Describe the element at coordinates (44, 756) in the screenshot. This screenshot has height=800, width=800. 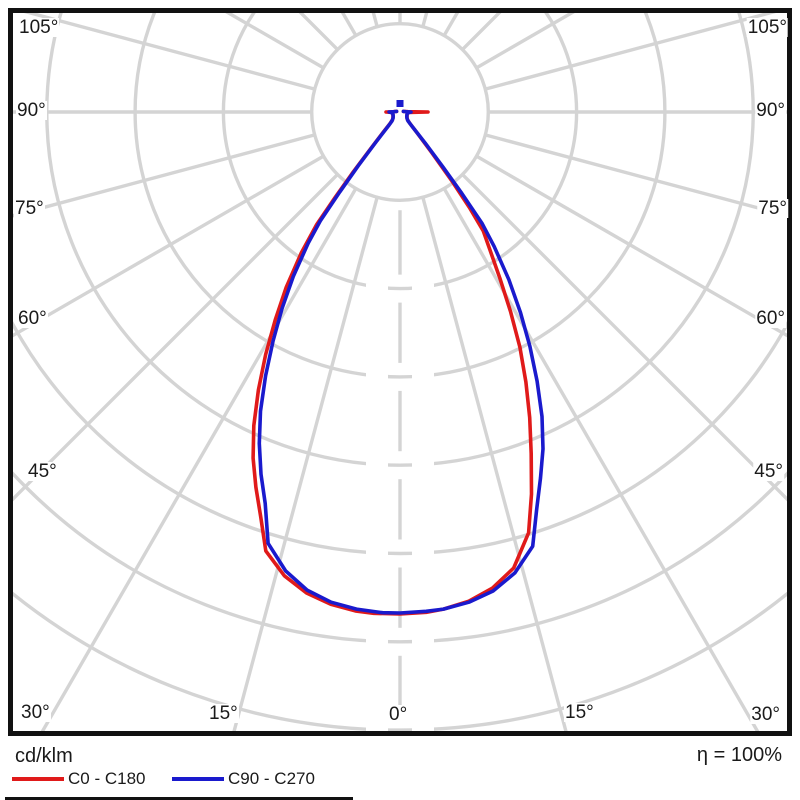
I see `unit-label: cd/klm` at that location.